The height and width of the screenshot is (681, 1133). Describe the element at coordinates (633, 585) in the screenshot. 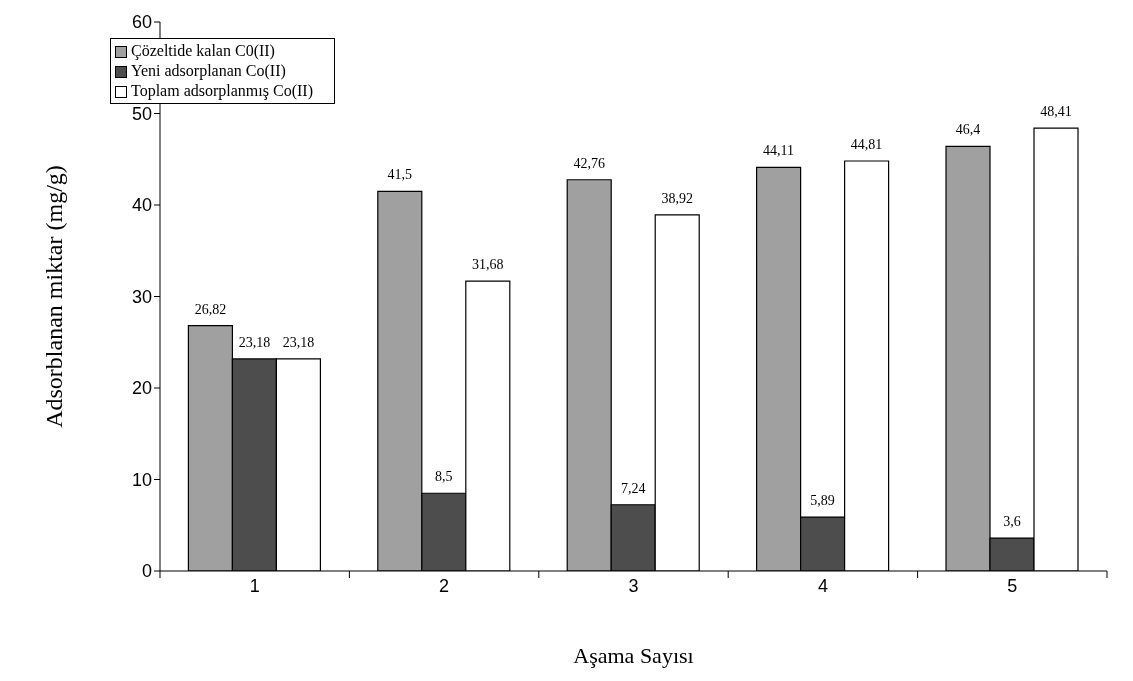

I see `x-tick-label: 3` at that location.